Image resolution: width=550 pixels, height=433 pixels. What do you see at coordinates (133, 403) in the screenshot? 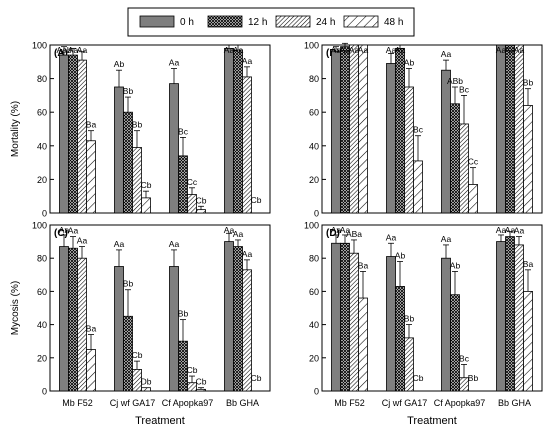
I see `category-label: Cj wf GA17` at bounding box center [133, 403].